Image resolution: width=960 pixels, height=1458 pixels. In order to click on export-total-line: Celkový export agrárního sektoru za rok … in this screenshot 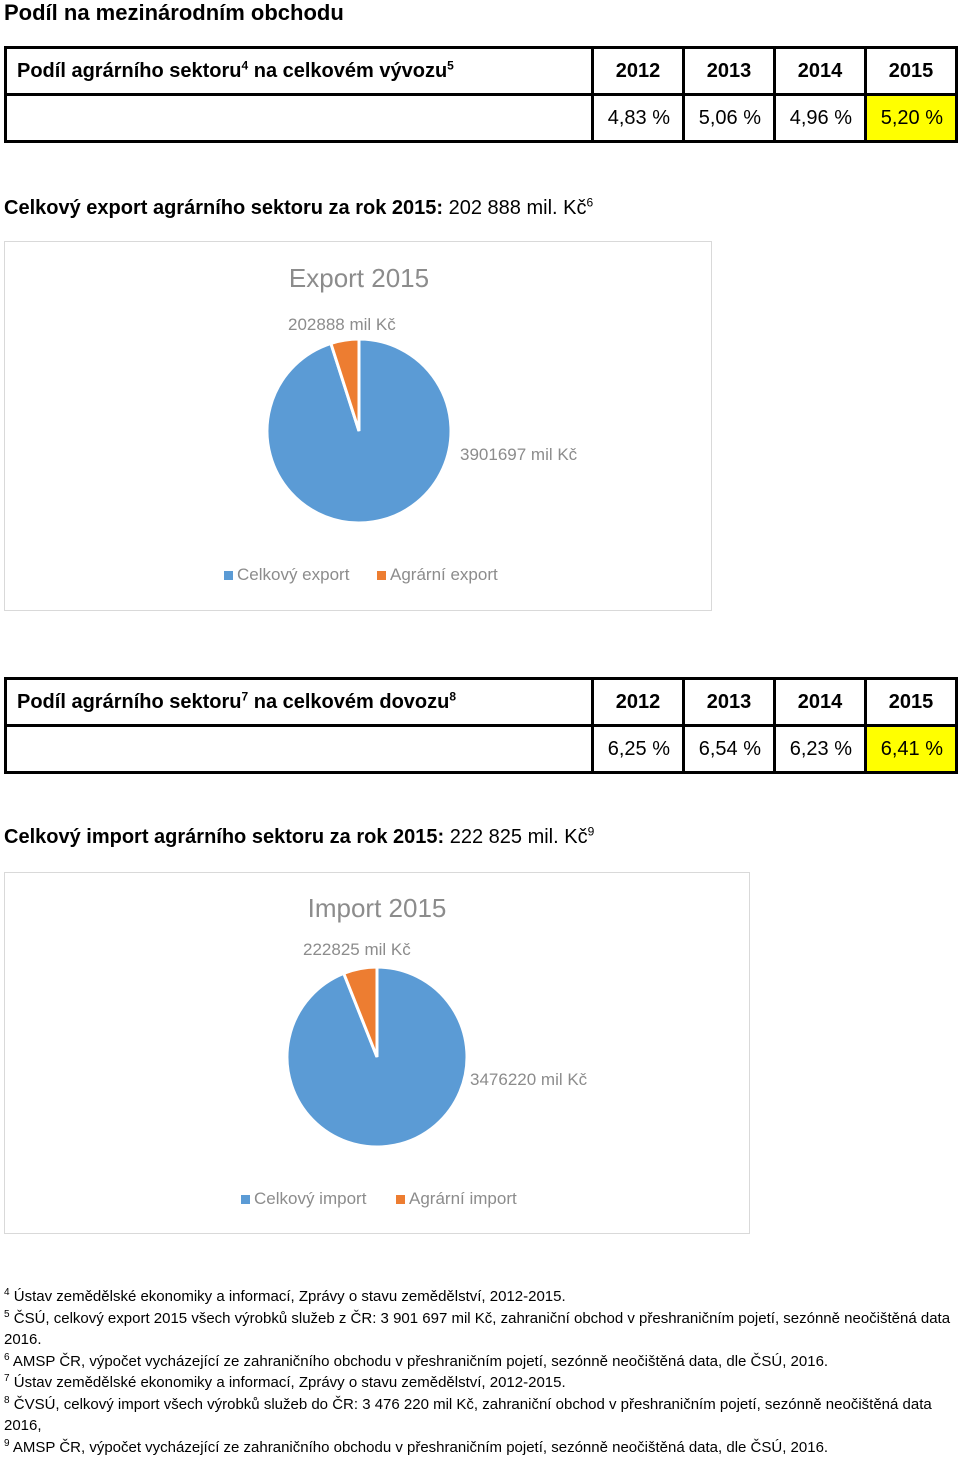, I will do `click(298, 208)`.